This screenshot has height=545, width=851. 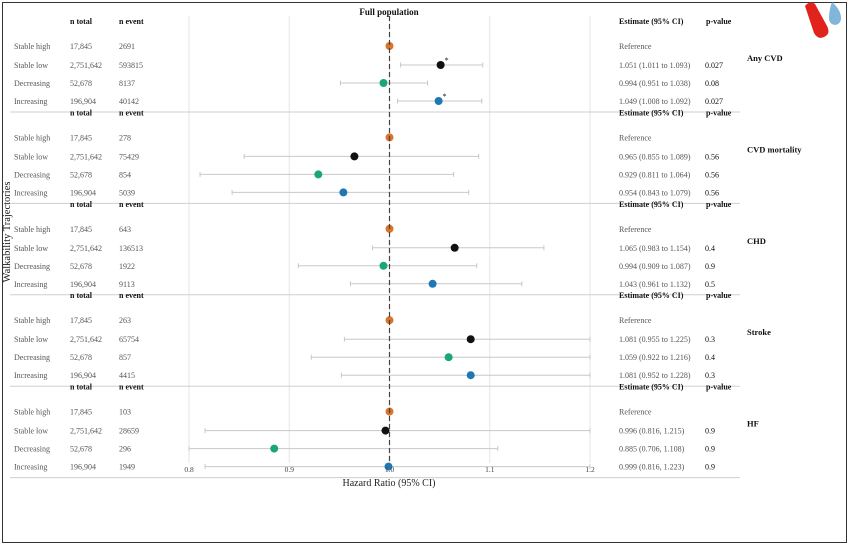 What do you see at coordinates (388, 483) in the screenshot?
I see `x-axis-label: Hazard Ratio (95% CI)` at bounding box center [388, 483].